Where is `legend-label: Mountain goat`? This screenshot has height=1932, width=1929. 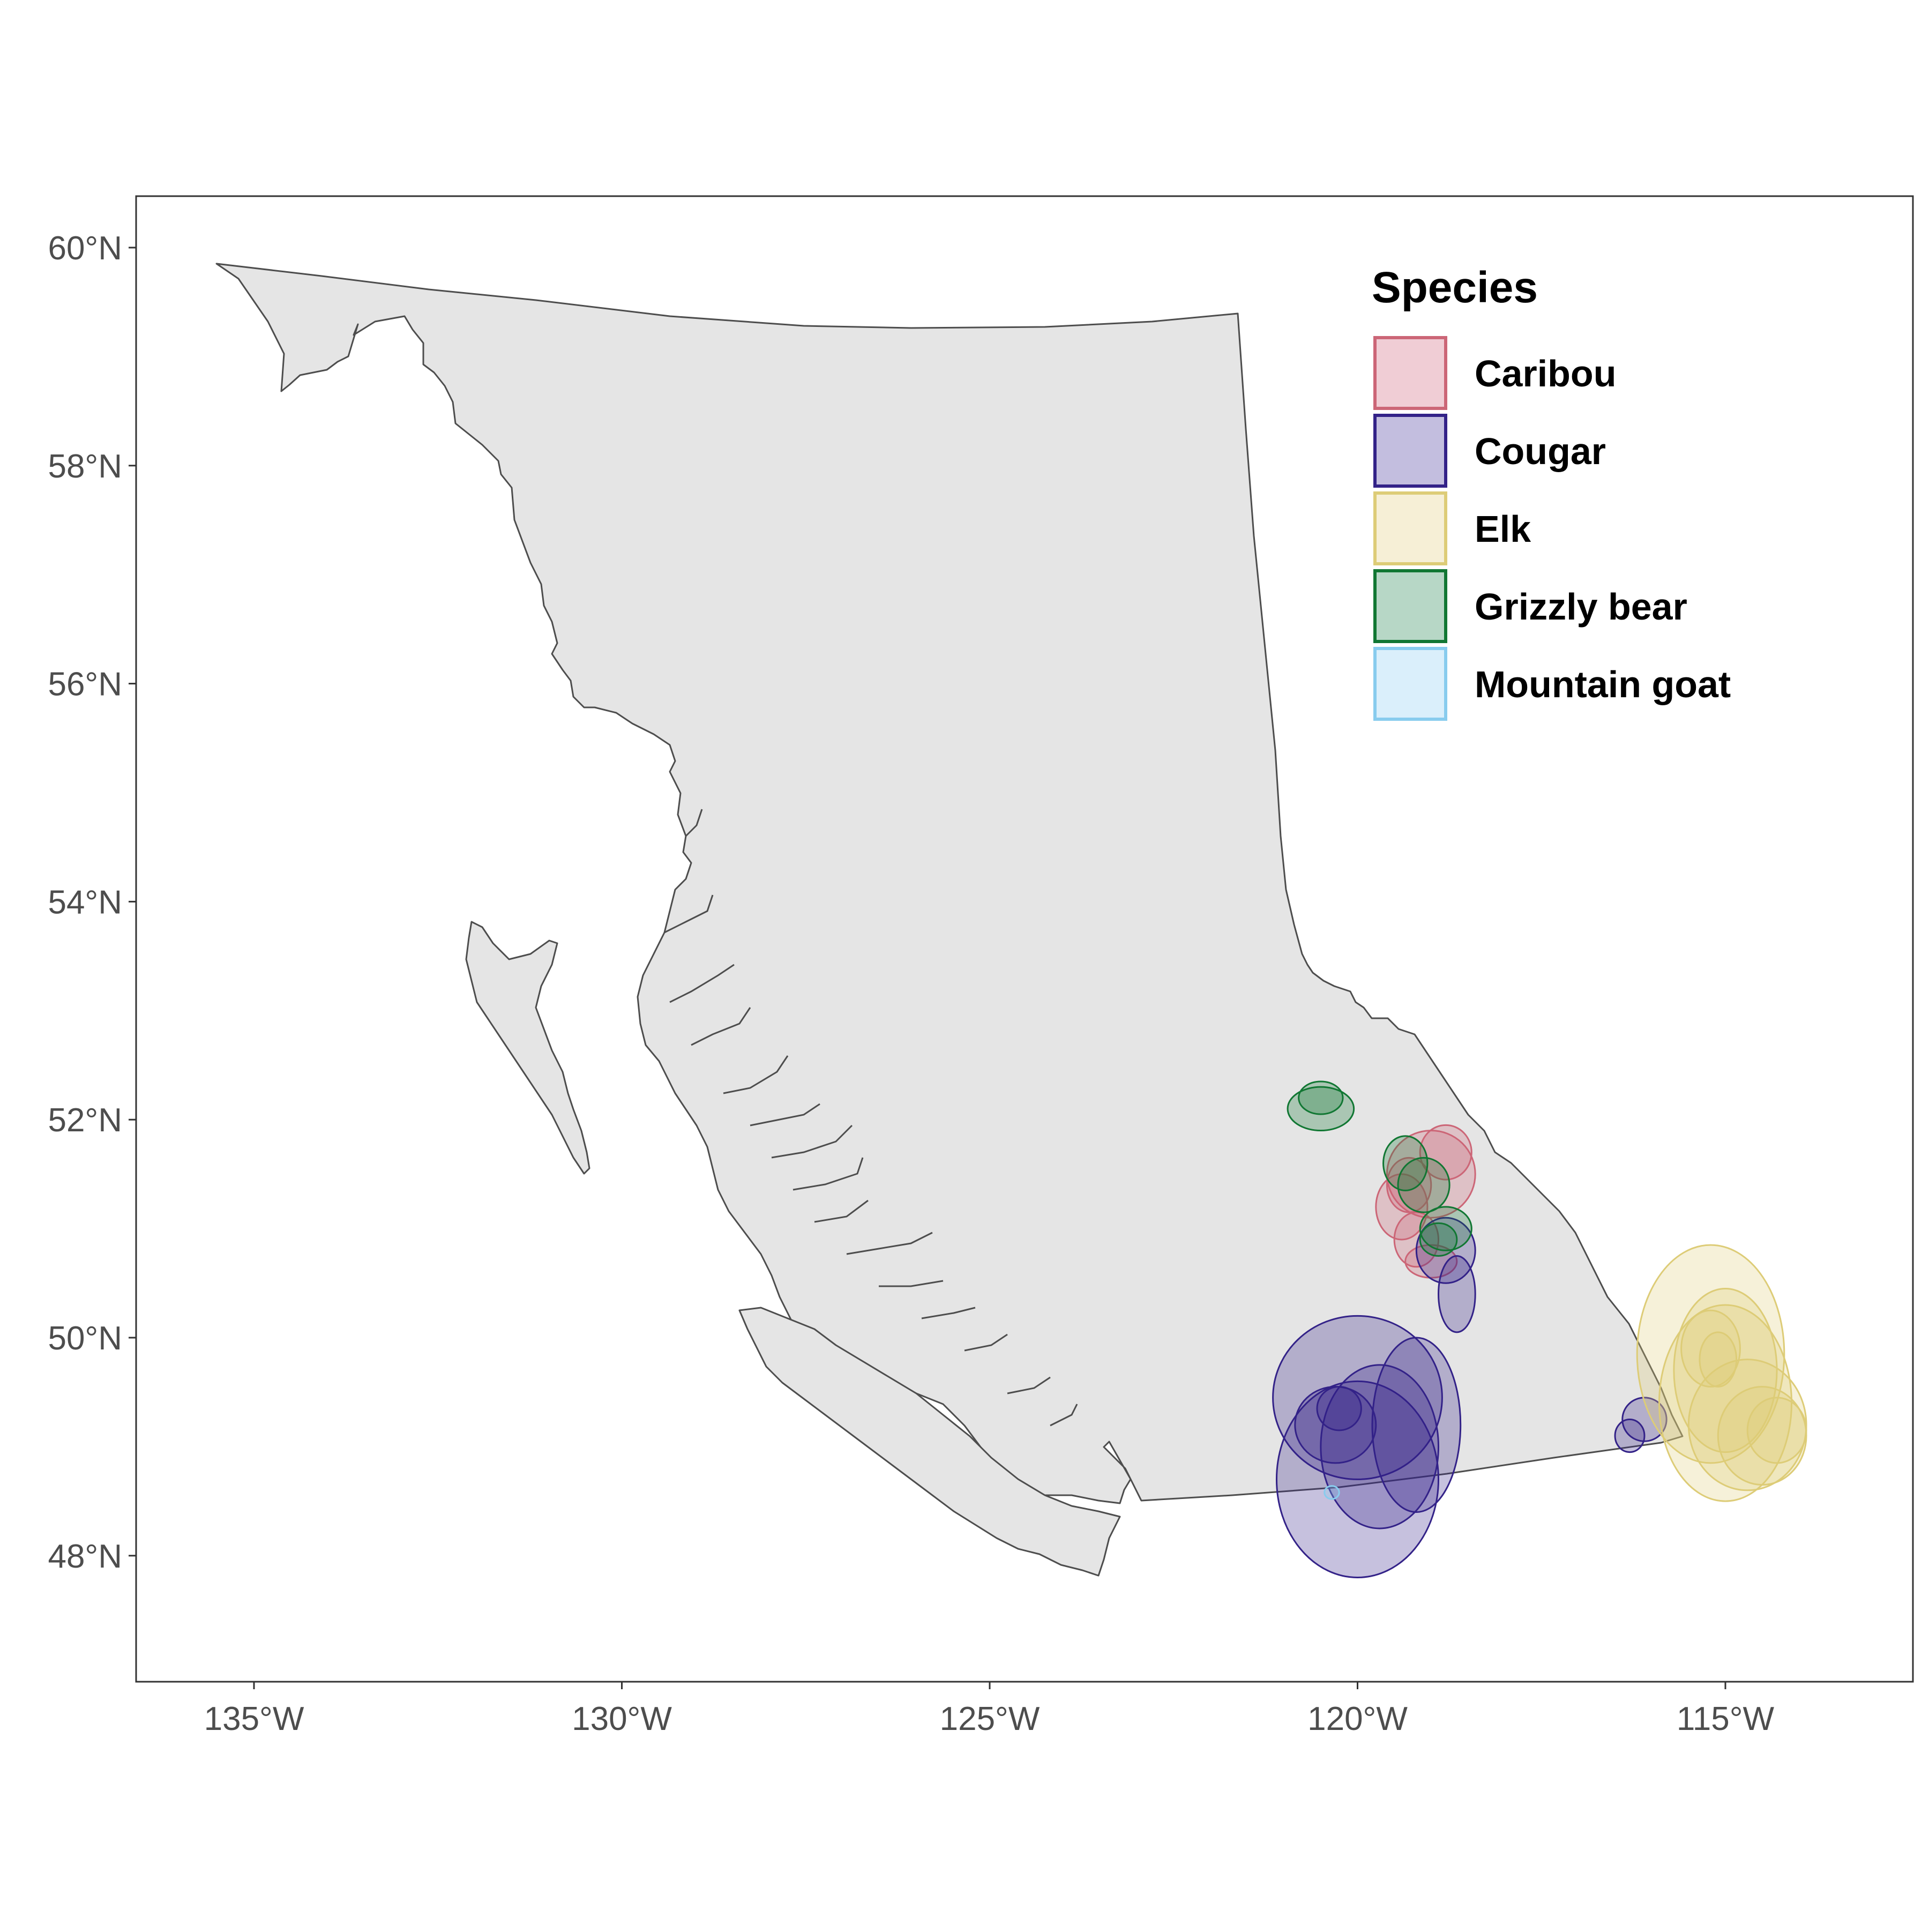 legend-label: Mountain goat is located at coordinates (1603, 684).